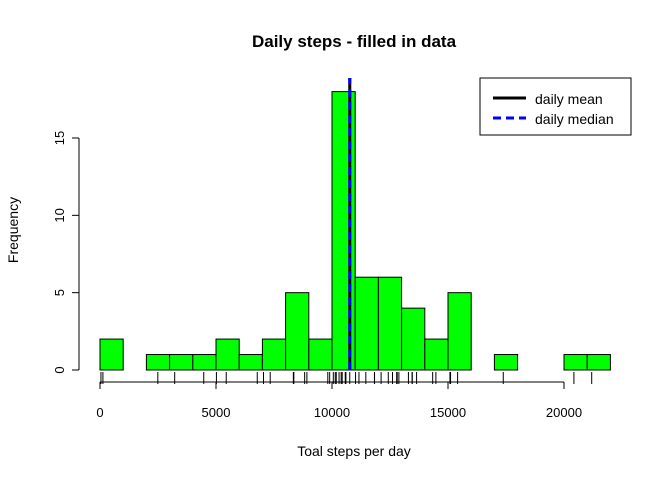 This screenshot has height=480, width=672. Describe the element at coordinates (354, 451) in the screenshot. I see `x-axis-label: Toal steps per day` at that location.